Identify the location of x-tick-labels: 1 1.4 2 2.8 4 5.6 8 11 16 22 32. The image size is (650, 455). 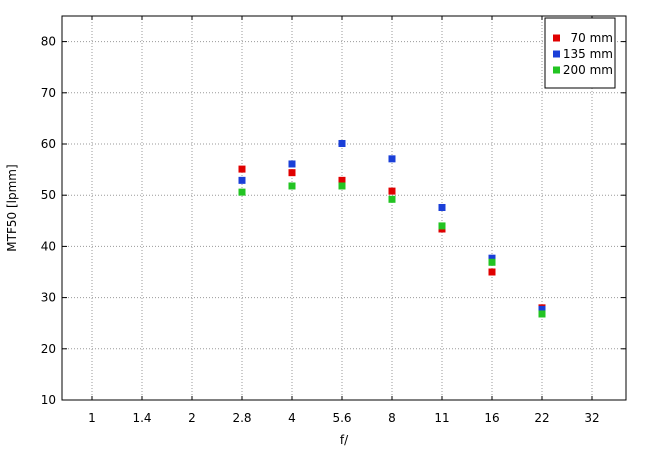
(343, 418).